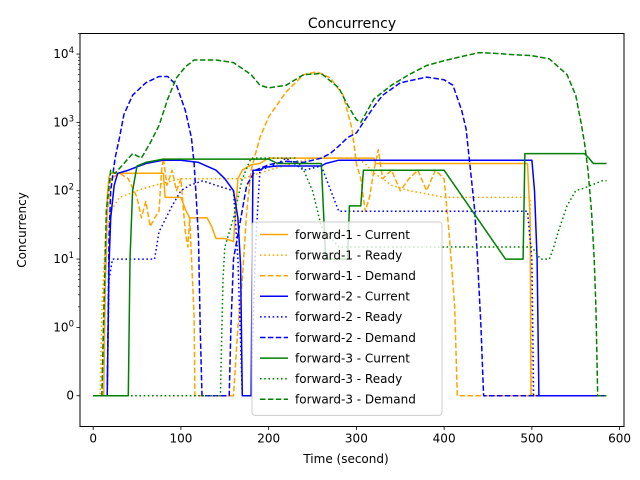  I want to click on legend-label: forward-2 - Ready, so click(348, 317).